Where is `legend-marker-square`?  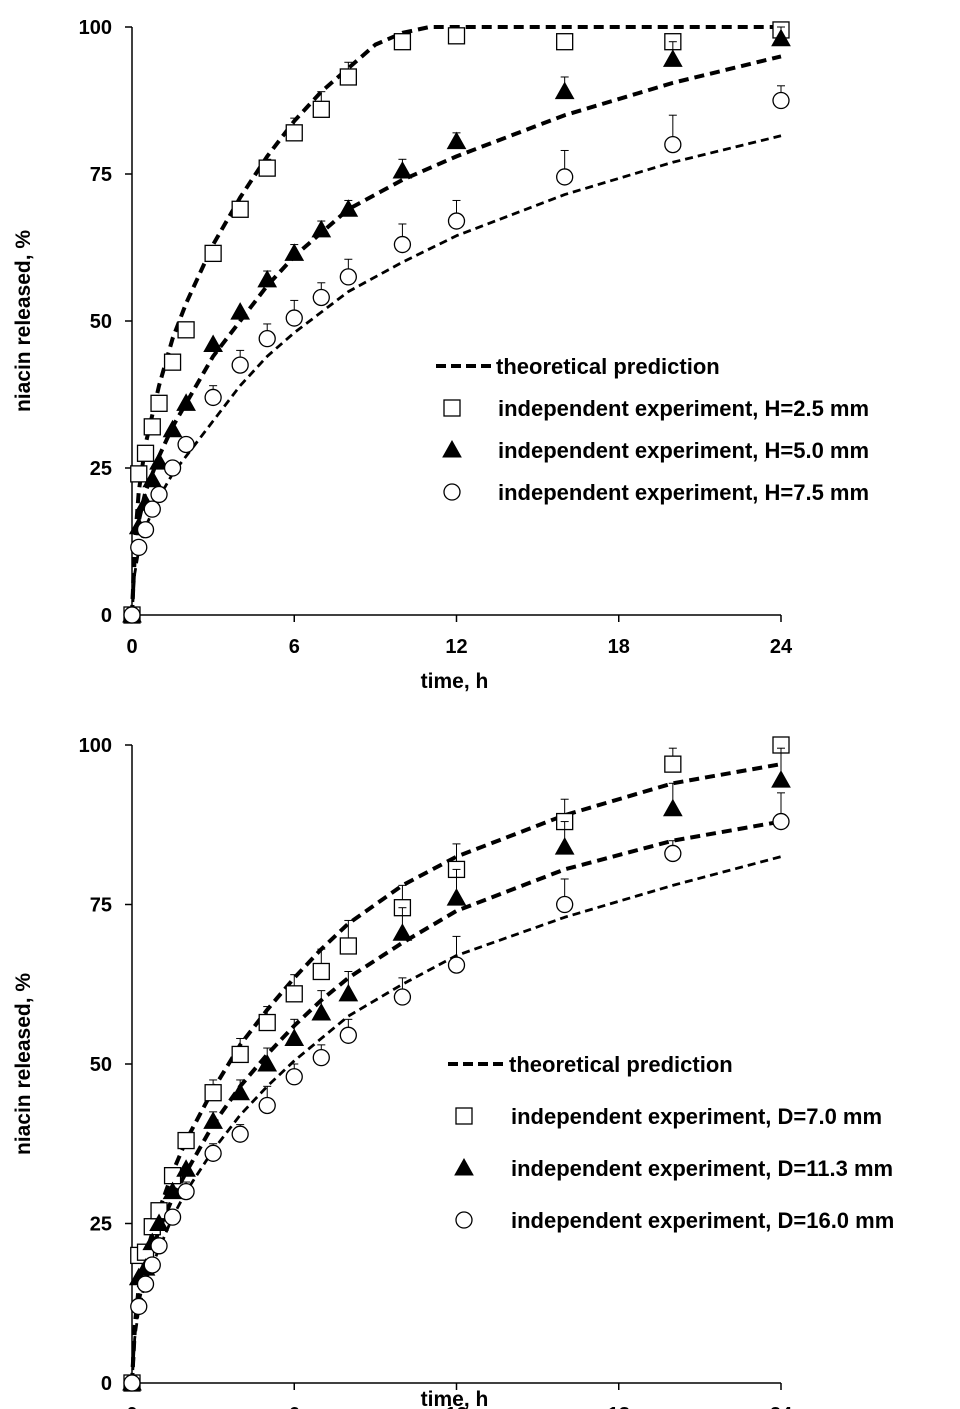
legend-marker-square is located at coordinates (464, 1116).